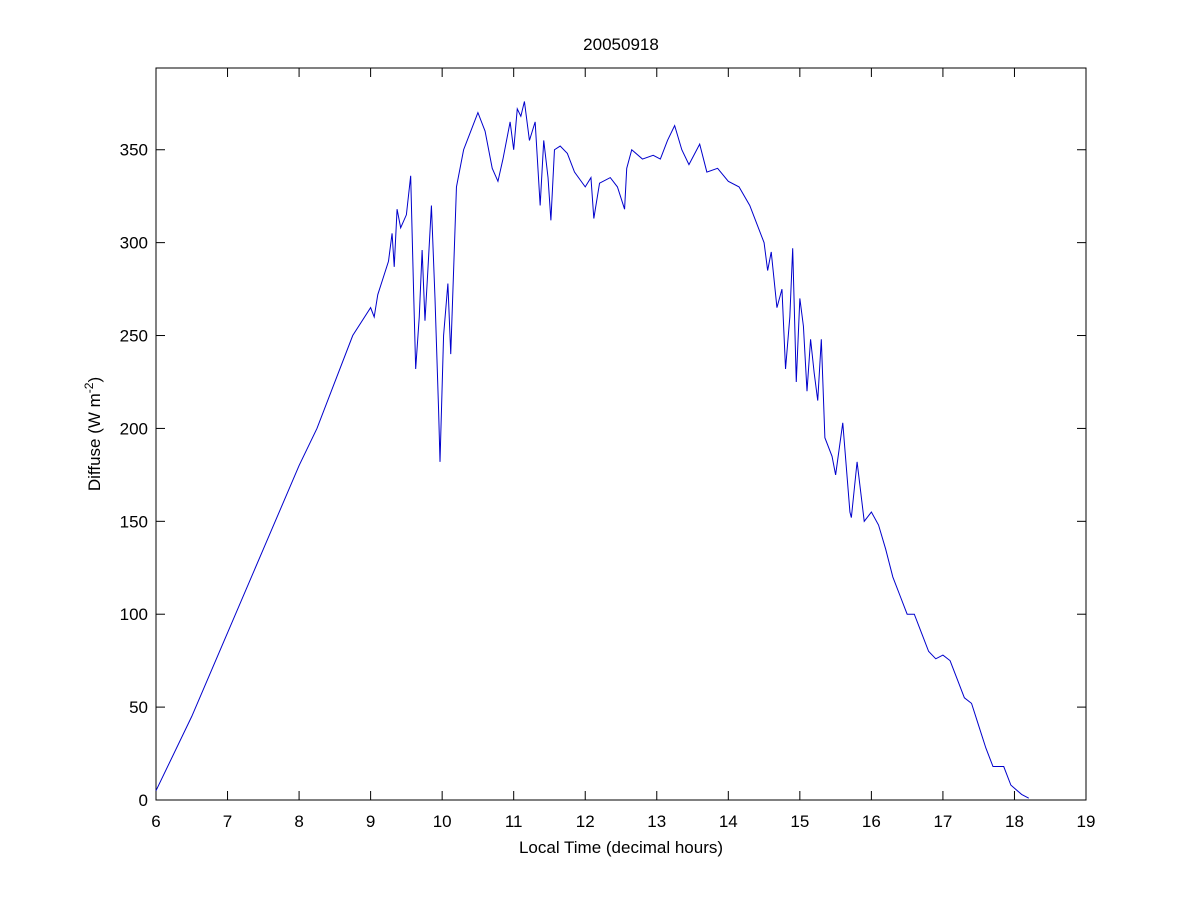 This screenshot has height=900, width=1200. What do you see at coordinates (155, 821) in the screenshot?
I see `x-tick-label: 6` at bounding box center [155, 821].